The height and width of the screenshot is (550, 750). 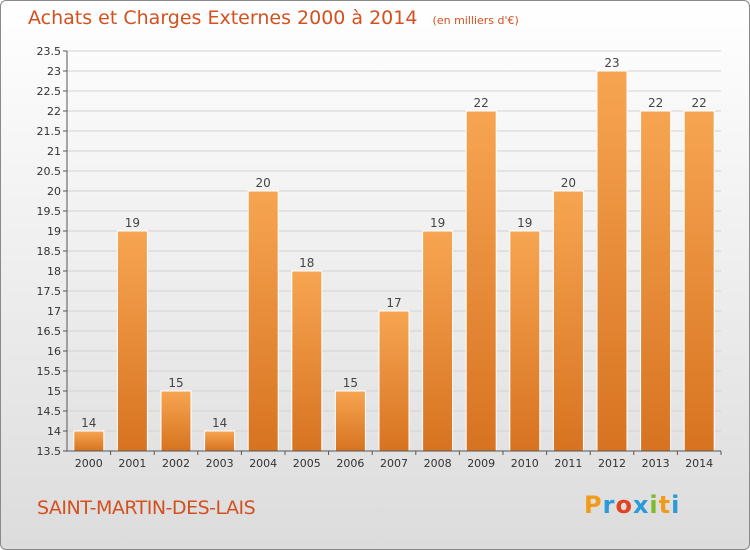 What do you see at coordinates (176, 463) in the screenshot?
I see `x-tick-label: 2002` at bounding box center [176, 463].